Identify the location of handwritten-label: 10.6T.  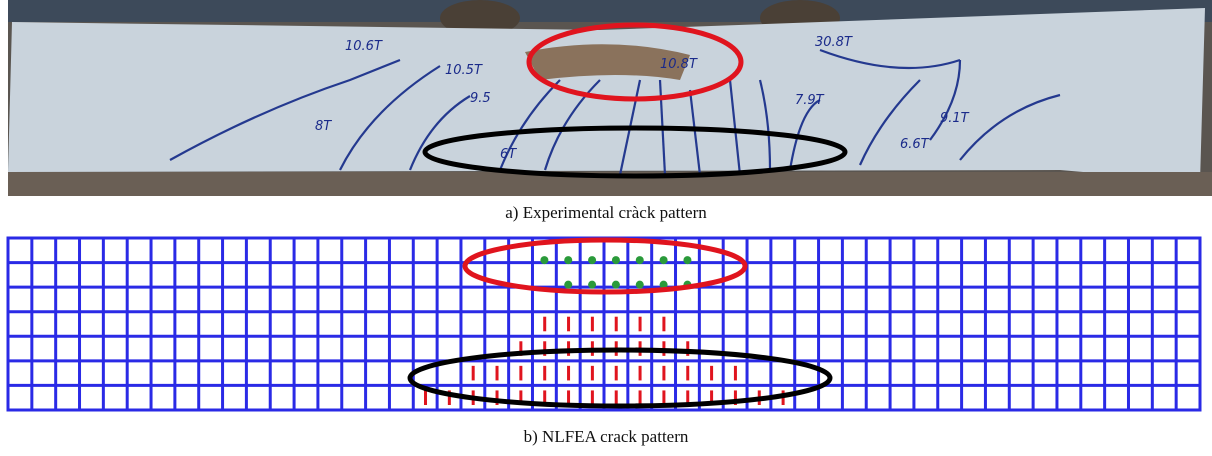
(364, 46).